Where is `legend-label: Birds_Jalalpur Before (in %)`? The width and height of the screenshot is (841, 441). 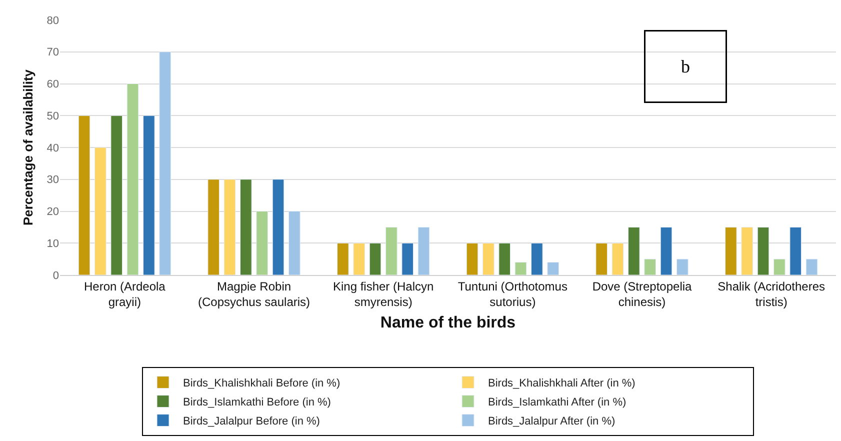
legend-label: Birds_Jalalpur Before (in %) is located at coordinates (251, 422).